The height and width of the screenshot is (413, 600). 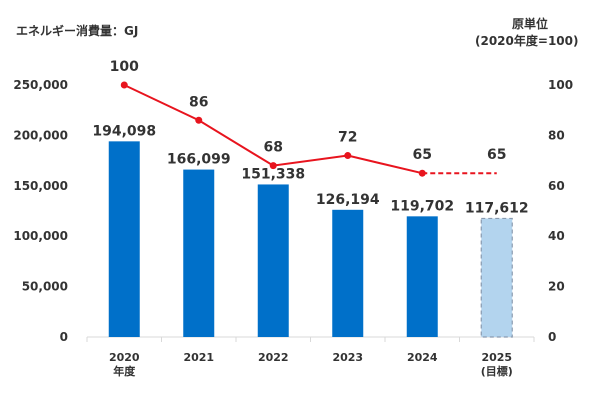 What do you see at coordinates (552, 337) in the screenshot?
I see `y-right-tick-label: 0` at bounding box center [552, 337].